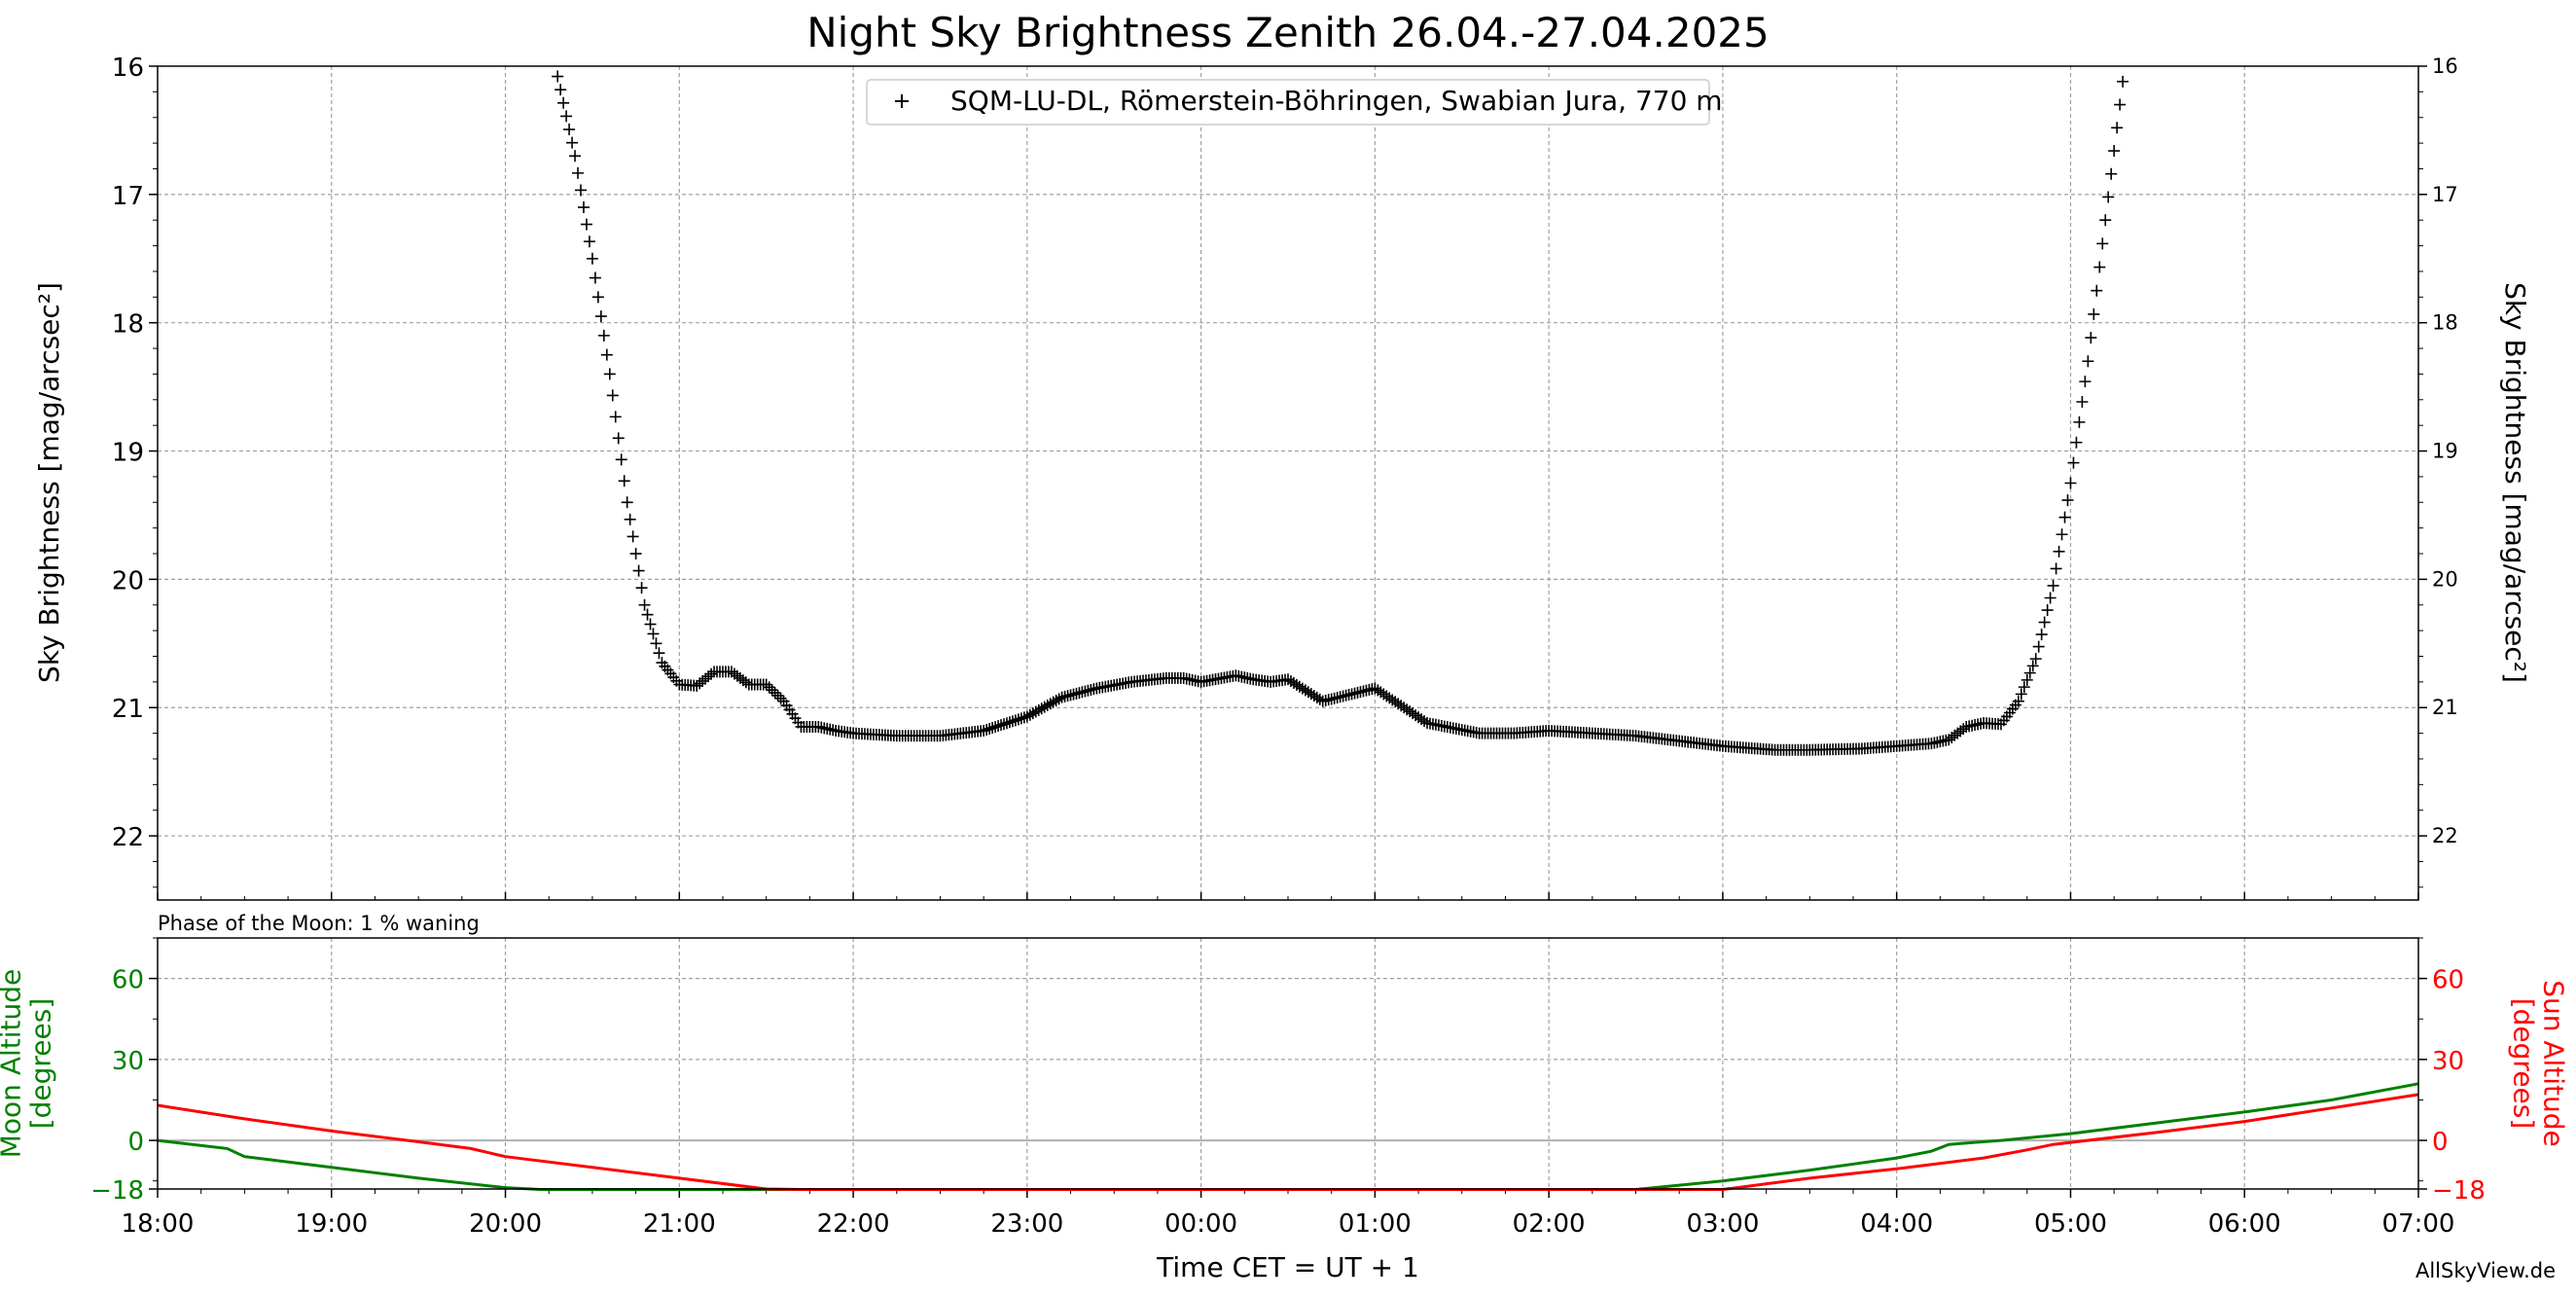 The height and width of the screenshot is (1297, 2576). Describe the element at coordinates (902, 101) in the screenshot. I see `legend-marker` at that location.